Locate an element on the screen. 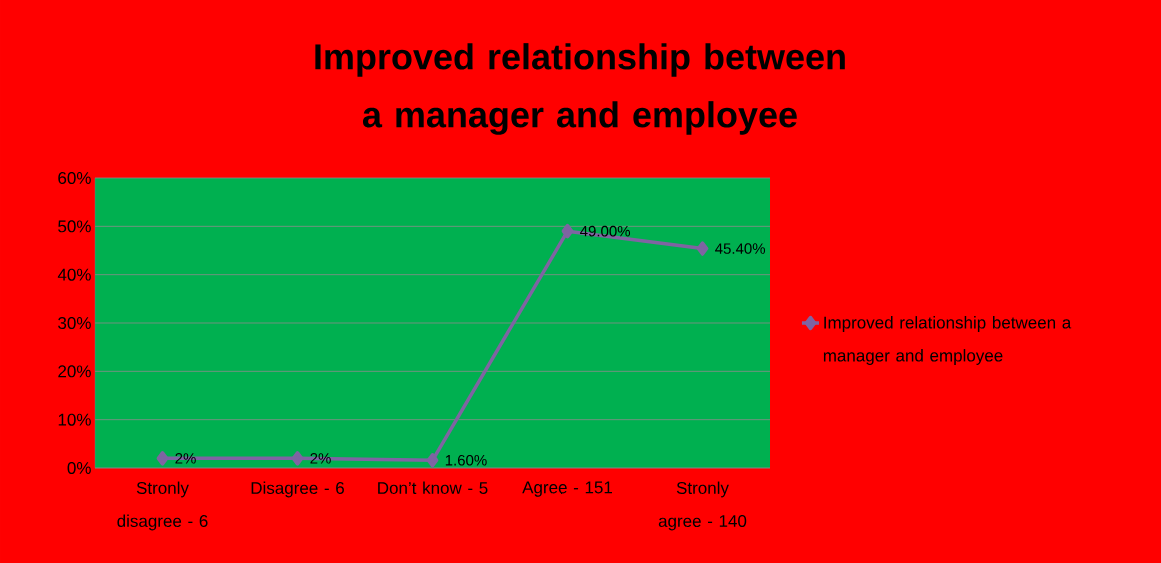 The width and height of the screenshot is (1161, 563). x-tick-label: Disagree - 6 is located at coordinates (297, 489).